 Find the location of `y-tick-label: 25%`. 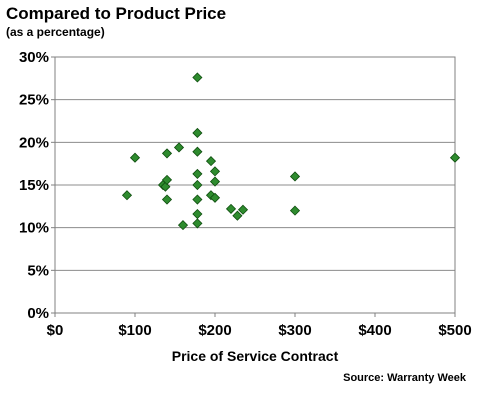

y-tick-label: 25% is located at coordinates (34, 100).